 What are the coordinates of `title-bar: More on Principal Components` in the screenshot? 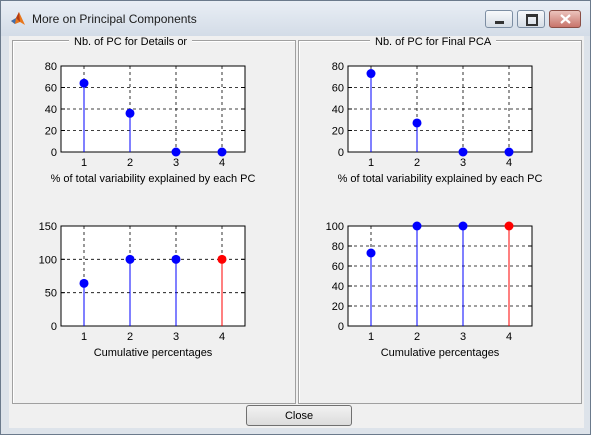 It's located at (295, 18).